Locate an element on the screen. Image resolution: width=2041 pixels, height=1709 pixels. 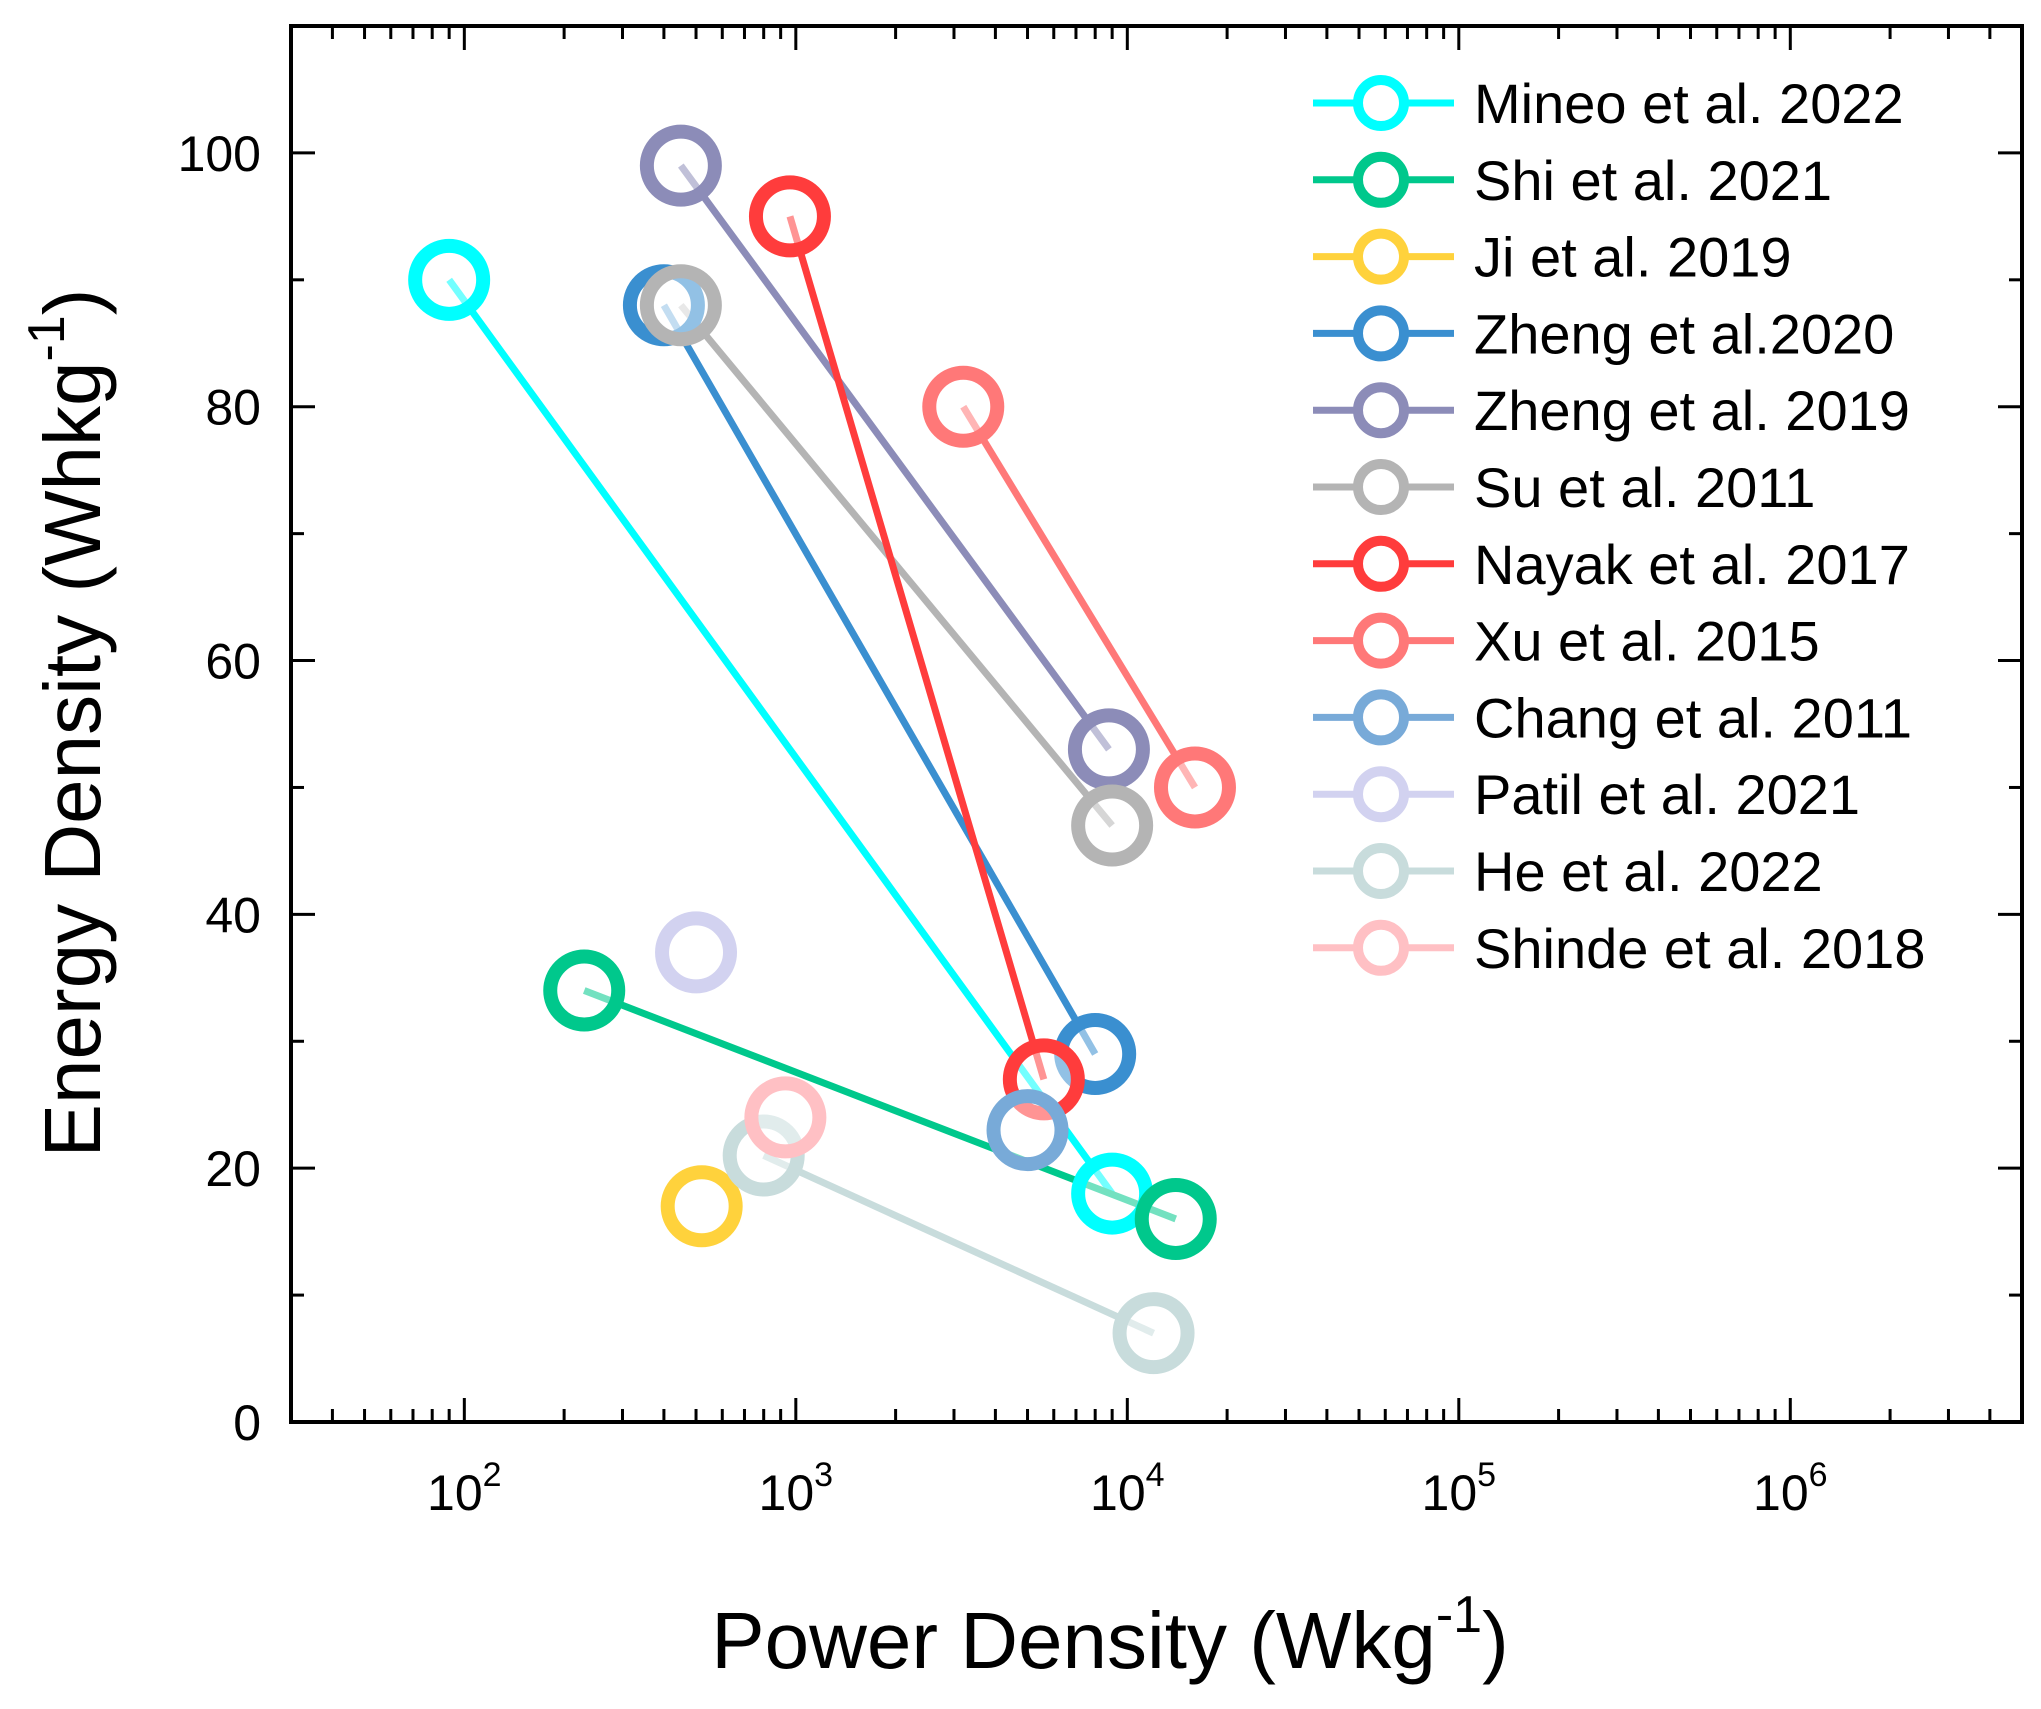
x-tick-label: 10⁵ is located at coordinates (1459, 1488).